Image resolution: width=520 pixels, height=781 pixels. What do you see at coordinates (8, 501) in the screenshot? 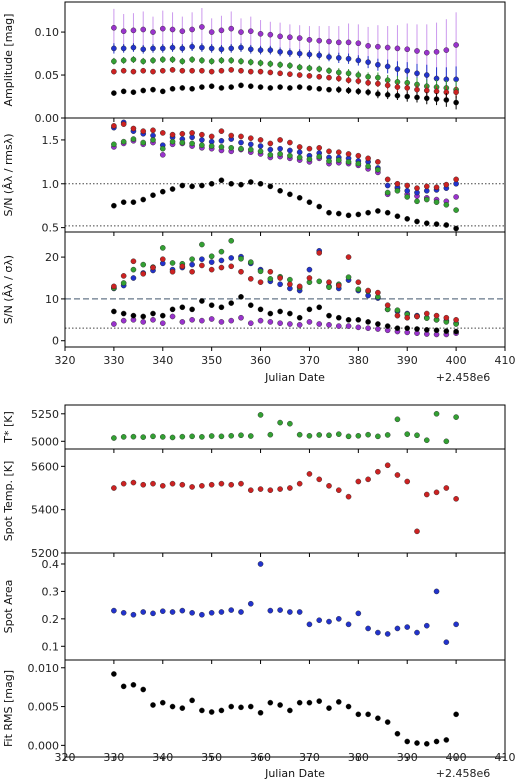
I see `y-axis-label-spot-temp: Spot Temp. [K]` at bounding box center [8, 501].